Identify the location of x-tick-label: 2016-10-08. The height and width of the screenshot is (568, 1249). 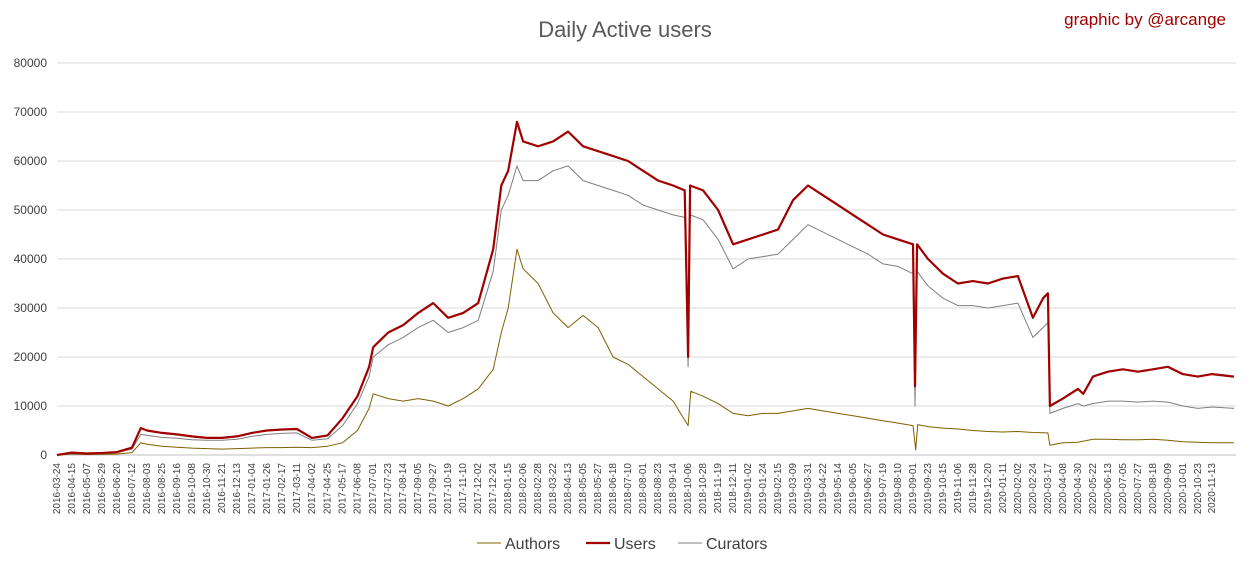
(192, 489).